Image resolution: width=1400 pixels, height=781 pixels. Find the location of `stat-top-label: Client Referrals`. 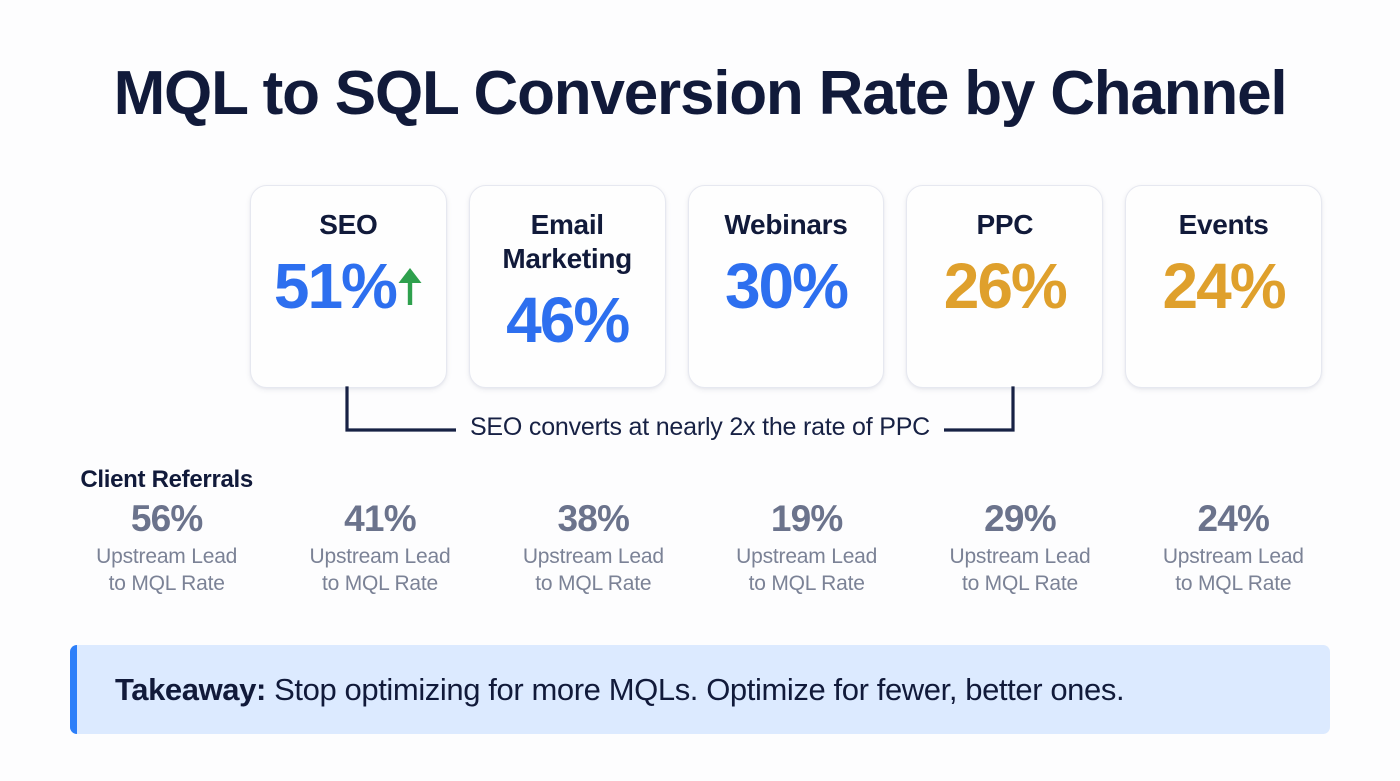

stat-top-label: Client Referrals is located at coordinates (166, 479).